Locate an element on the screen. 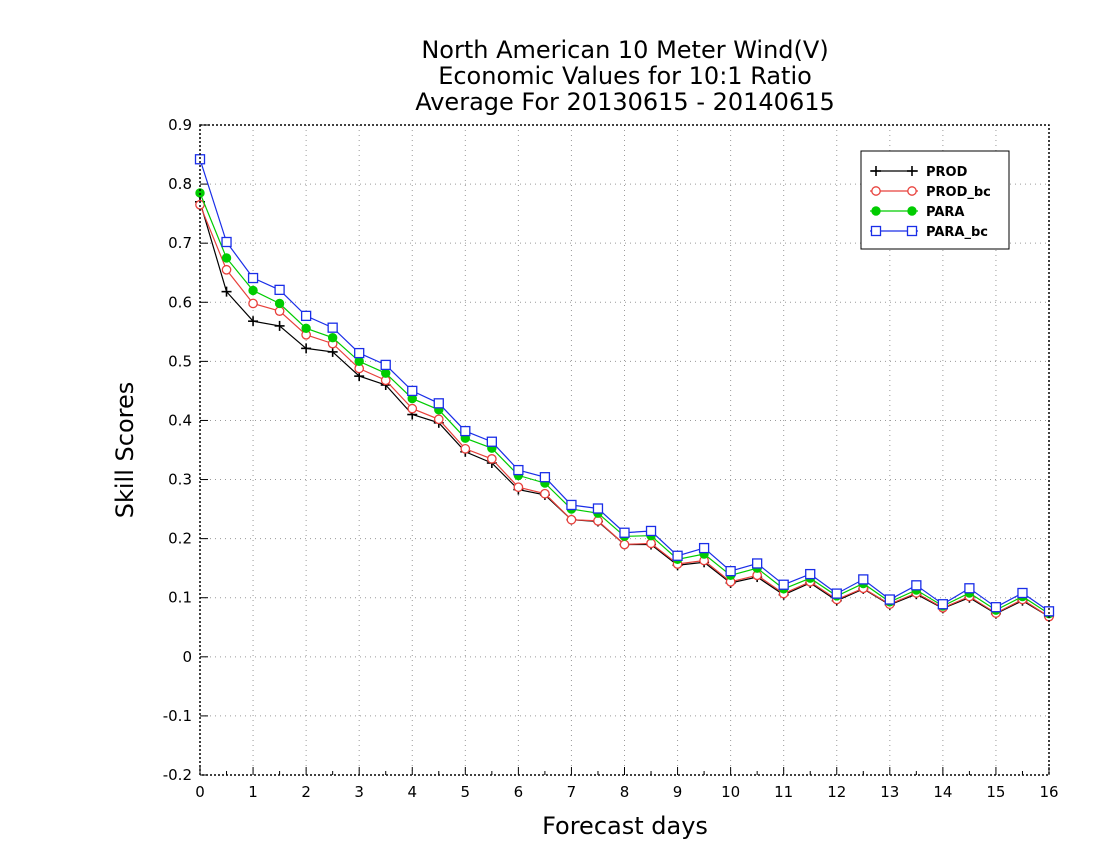  y-tick-label: 0.8 is located at coordinates (180, 184).